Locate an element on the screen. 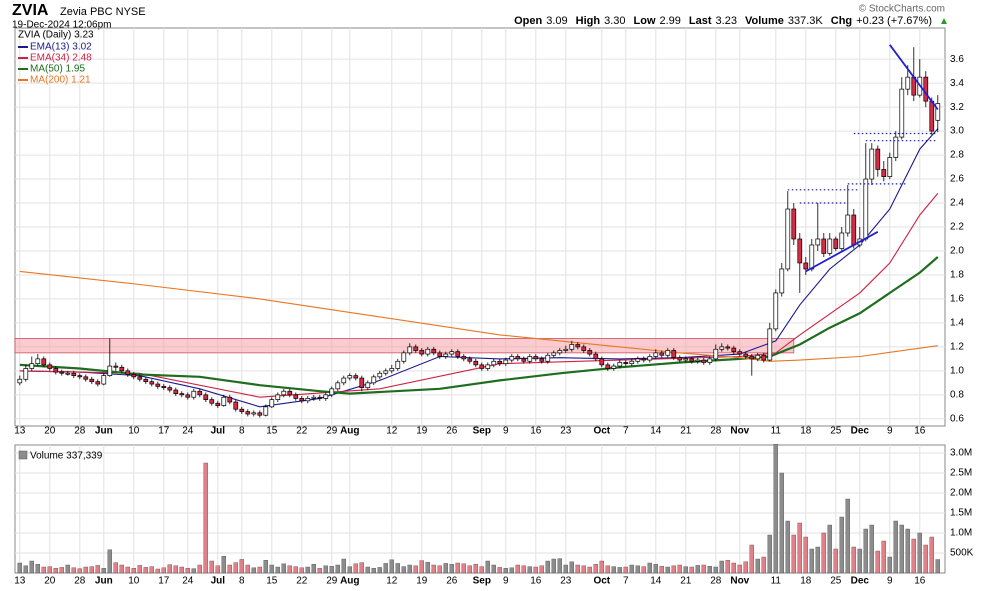  quote-value: +0.23 (+7.67%) is located at coordinates (894, 21).